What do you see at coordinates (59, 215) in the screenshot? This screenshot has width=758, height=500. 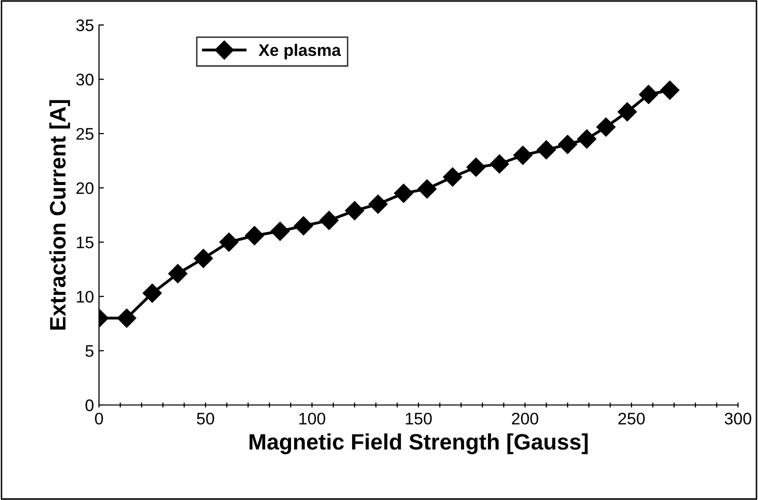 I see `y-axis-title: Extraction Current [A]` at bounding box center [59, 215].